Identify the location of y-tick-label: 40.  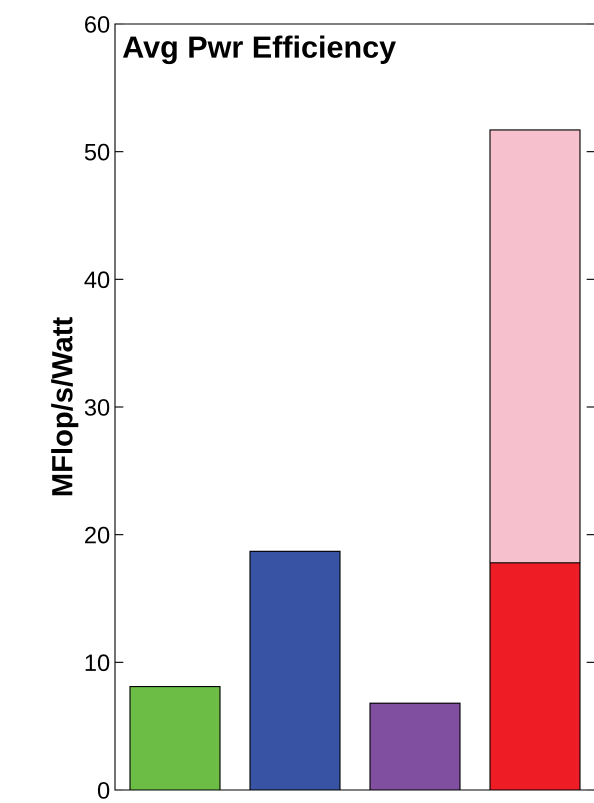
(97, 279).